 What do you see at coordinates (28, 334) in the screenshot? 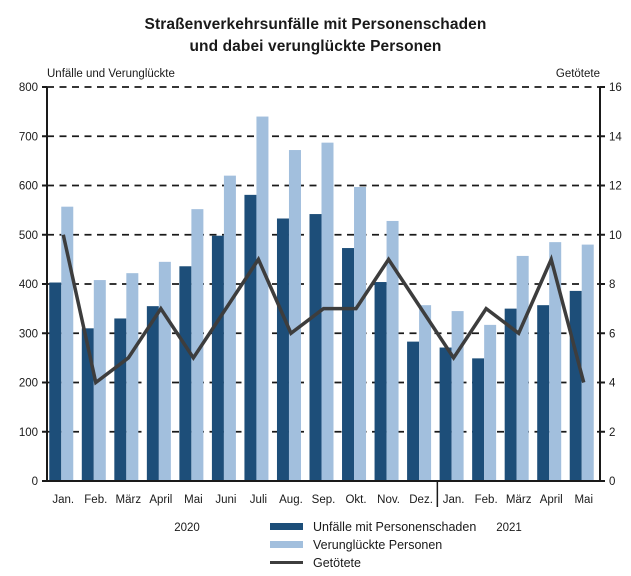
I see `left-axis-tick-label: 300` at bounding box center [28, 334].